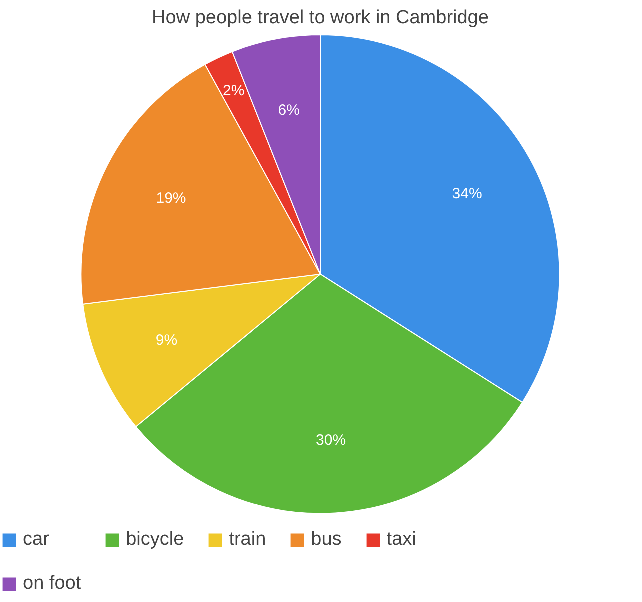  Describe the element at coordinates (320, 18) in the screenshot. I see `chart-title: How people travel to work in Cambridge` at that location.